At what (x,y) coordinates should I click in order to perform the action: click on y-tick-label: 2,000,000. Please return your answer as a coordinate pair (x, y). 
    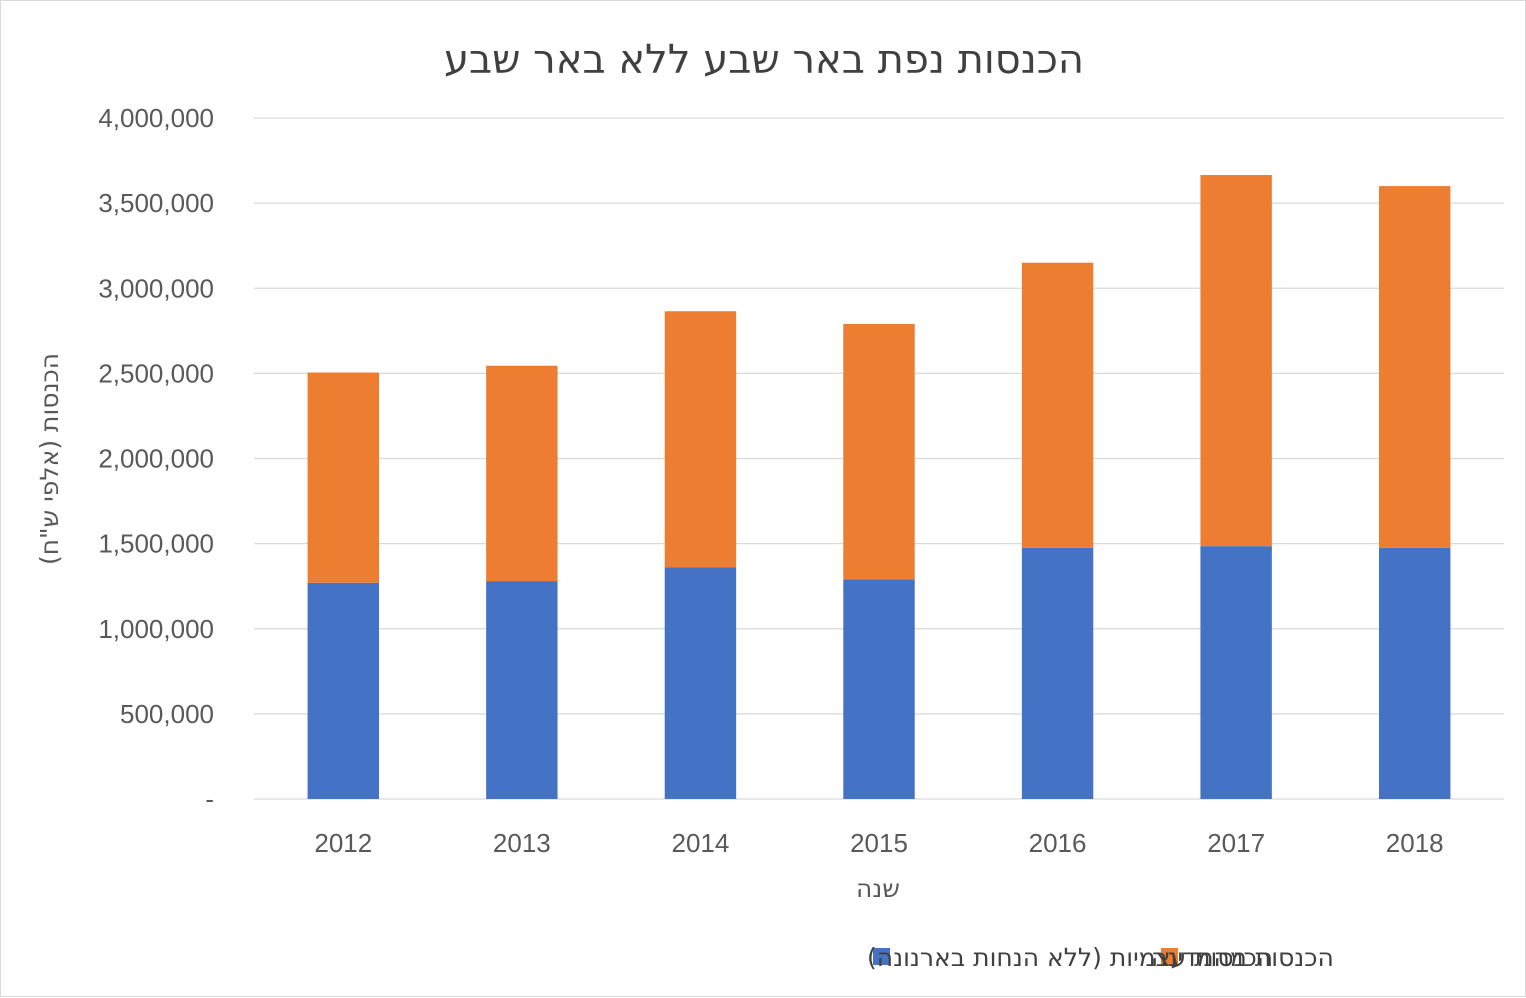
    Looking at the image, I should click on (156, 459).